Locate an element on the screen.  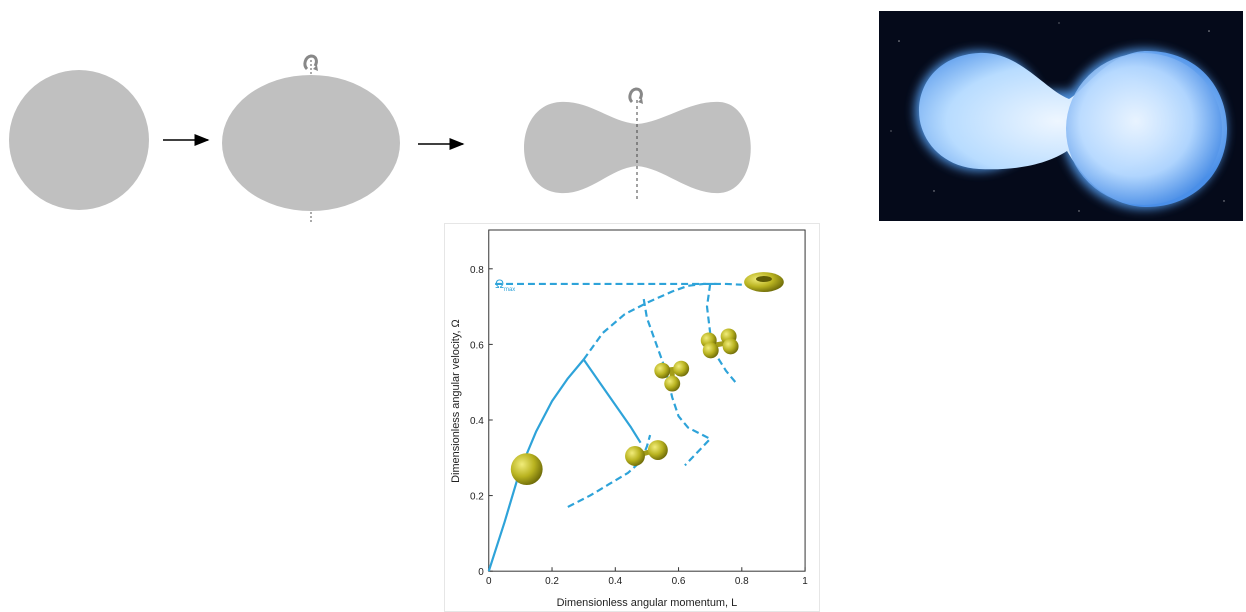
contact-binary-star-image is located at coordinates (1061, 116).